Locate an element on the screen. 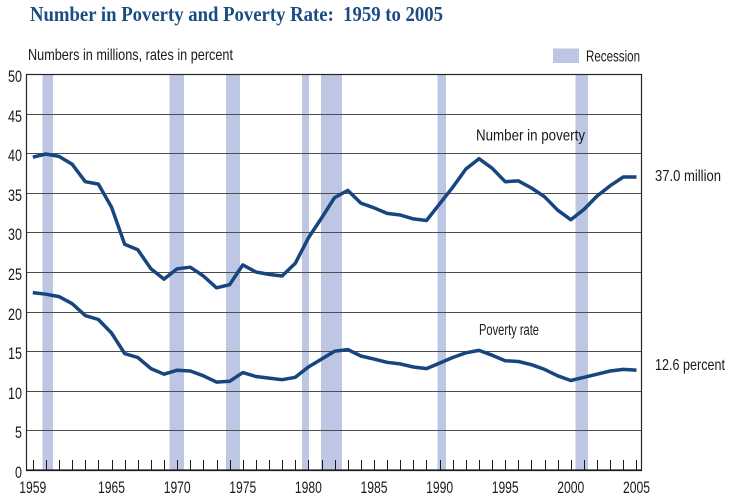  svg-text: 1965 is located at coordinates (111, 488).